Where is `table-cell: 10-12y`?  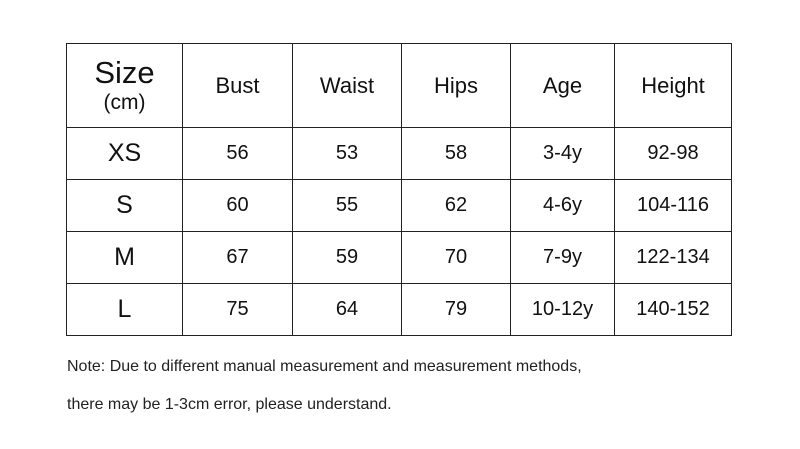
table-cell: 10-12y is located at coordinates (562, 309).